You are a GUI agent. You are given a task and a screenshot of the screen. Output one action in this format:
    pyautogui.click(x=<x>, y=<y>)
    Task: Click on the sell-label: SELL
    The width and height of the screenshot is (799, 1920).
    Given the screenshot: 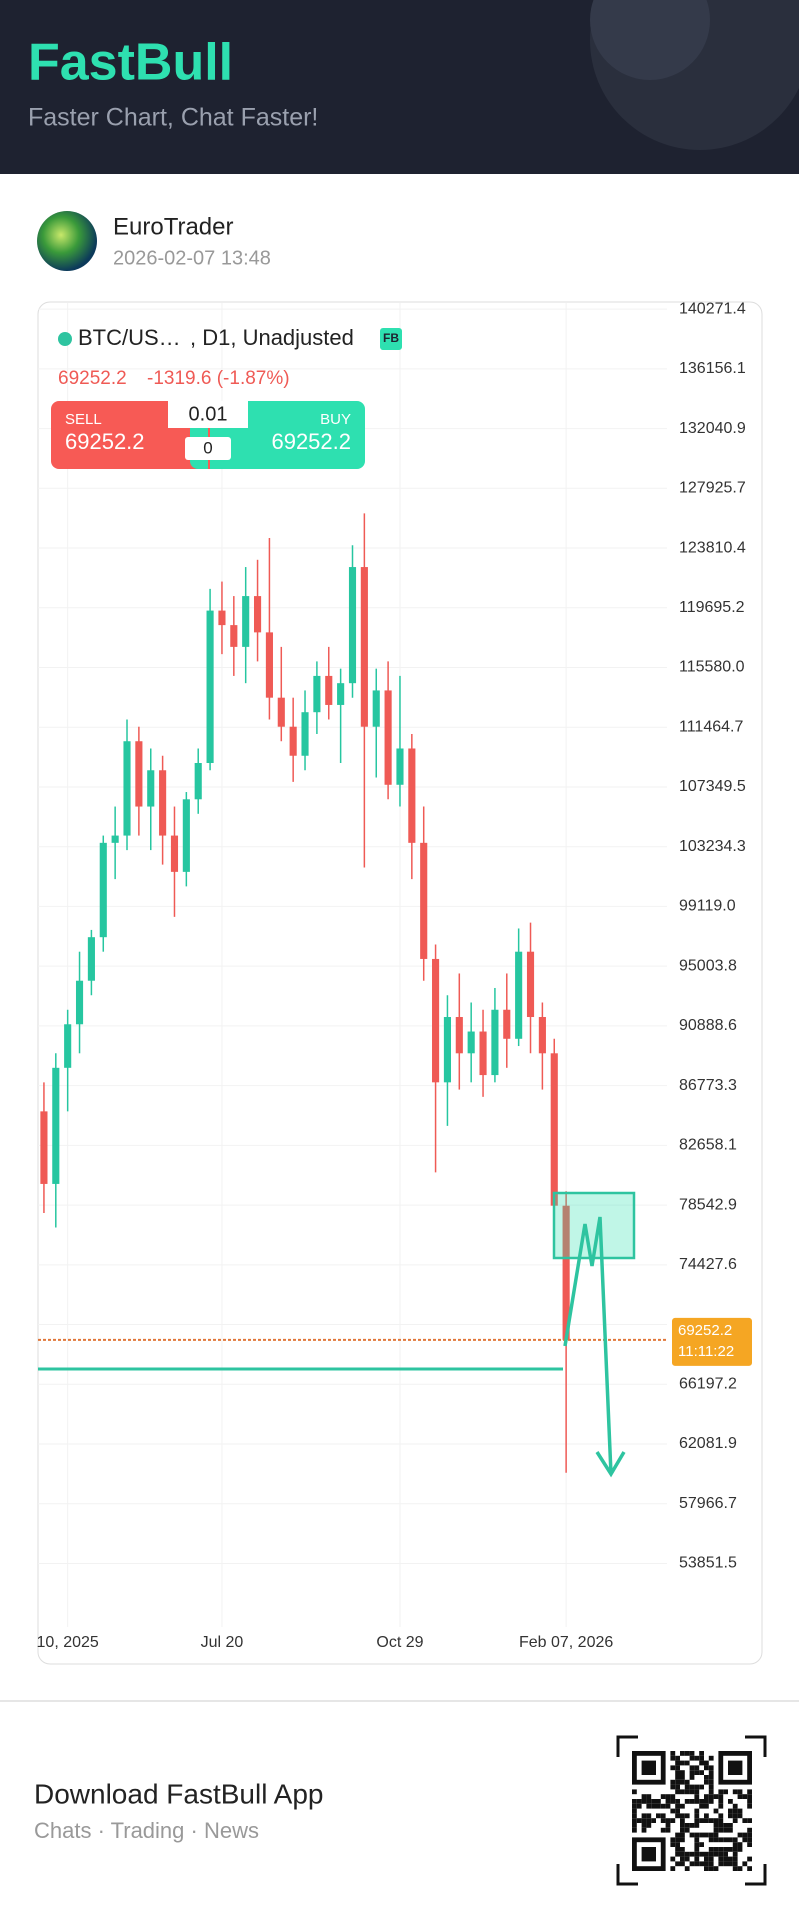 What is the action you would take?
    pyautogui.click(x=83, y=419)
    